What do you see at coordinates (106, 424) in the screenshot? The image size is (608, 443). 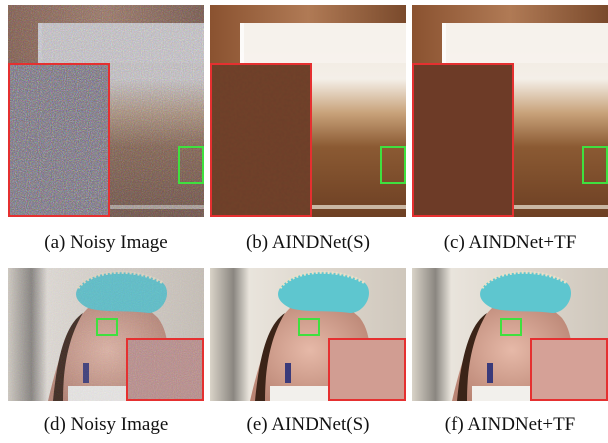 I see `caption-d: (d) Noisy Image` at bounding box center [106, 424].